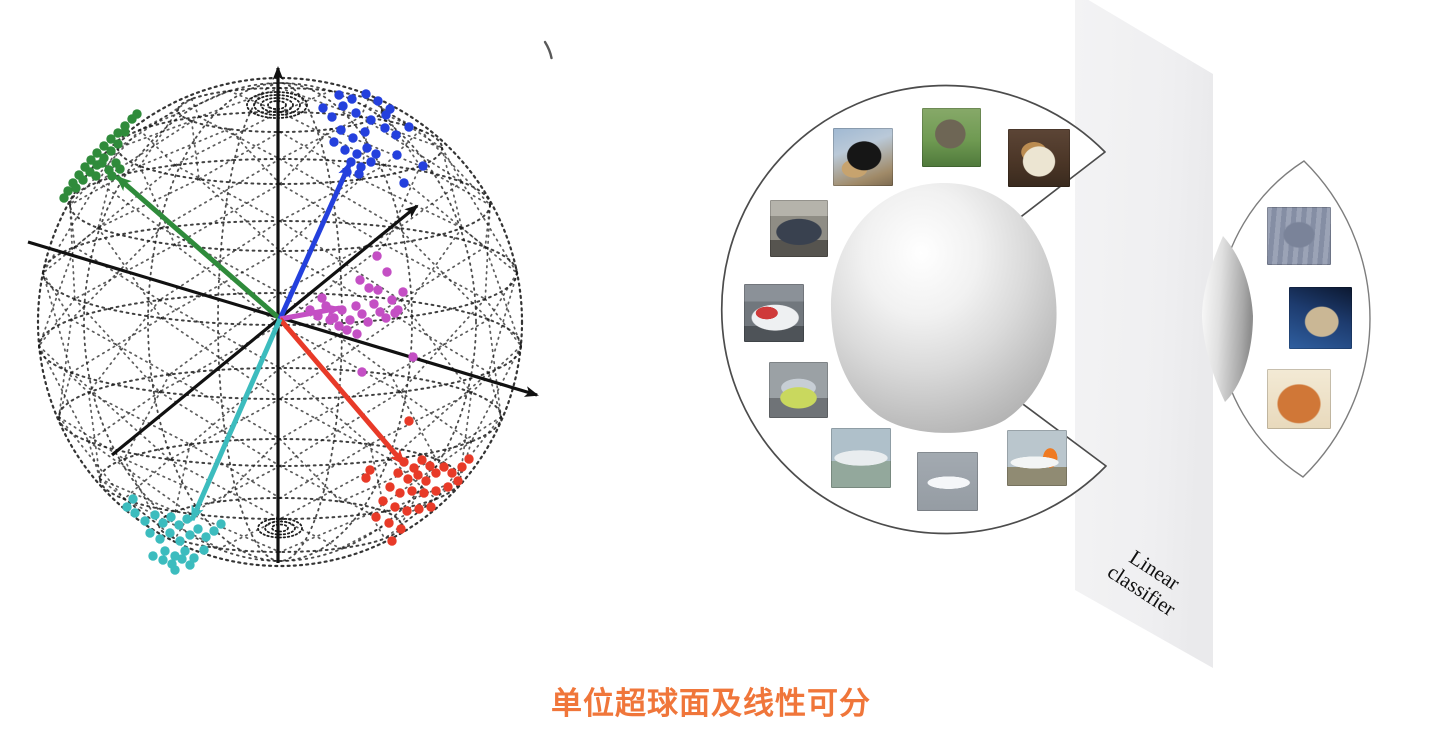  What do you see at coordinates (174, 534) in the screenshot?
I see `class-cyan-points` at bounding box center [174, 534].